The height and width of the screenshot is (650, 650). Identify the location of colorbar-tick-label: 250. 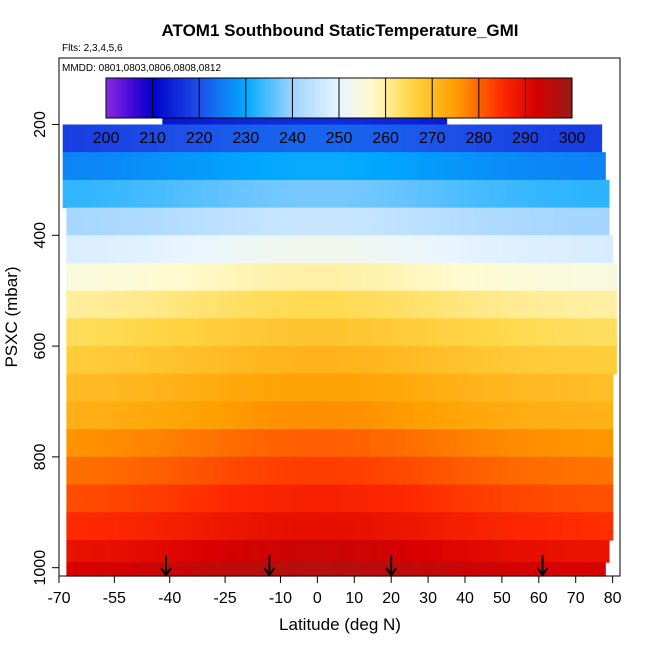
(339, 138).